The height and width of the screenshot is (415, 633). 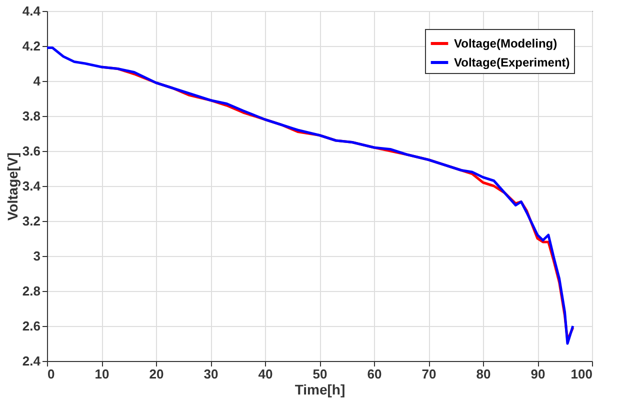 What do you see at coordinates (51, 374) in the screenshot?
I see `x-tick-label: 0` at bounding box center [51, 374].